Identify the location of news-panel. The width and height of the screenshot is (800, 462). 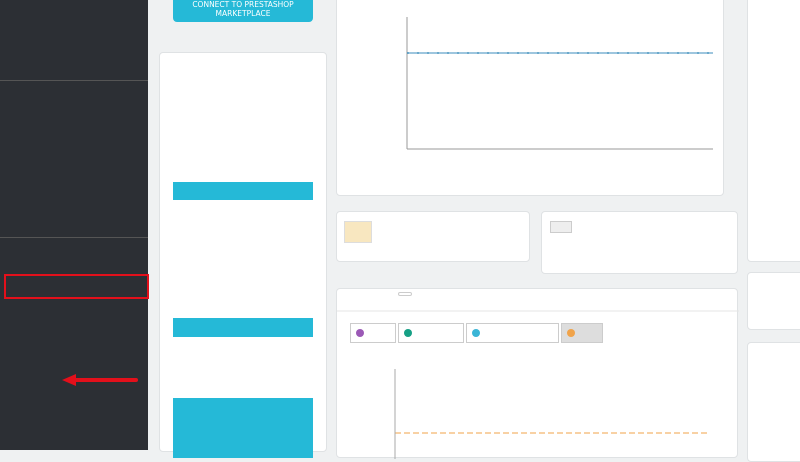
(773, 131).